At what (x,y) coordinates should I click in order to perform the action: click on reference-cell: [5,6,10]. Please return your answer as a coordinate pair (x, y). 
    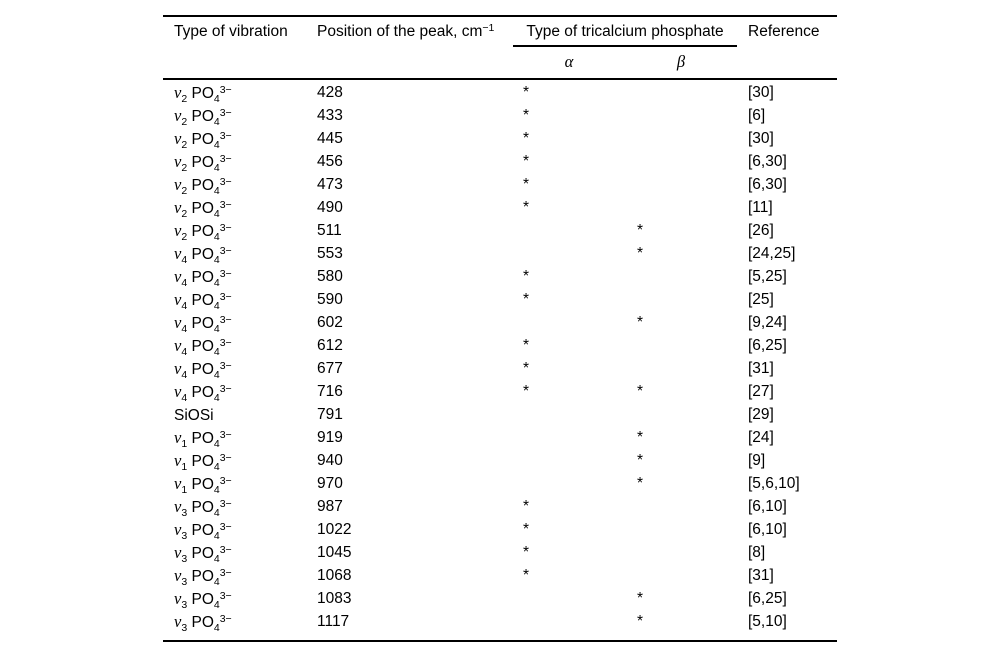
    Looking at the image, I should click on (774, 483).